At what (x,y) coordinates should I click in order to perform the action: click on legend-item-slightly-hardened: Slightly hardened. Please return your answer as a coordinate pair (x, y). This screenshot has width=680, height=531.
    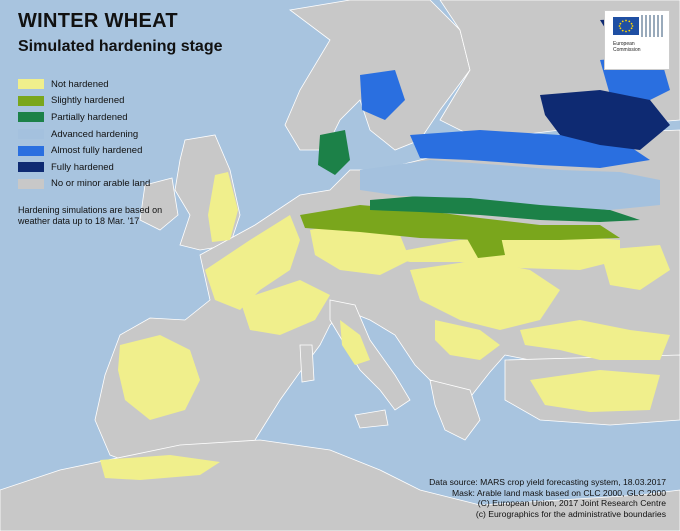
    Looking at the image, I should click on (84, 101).